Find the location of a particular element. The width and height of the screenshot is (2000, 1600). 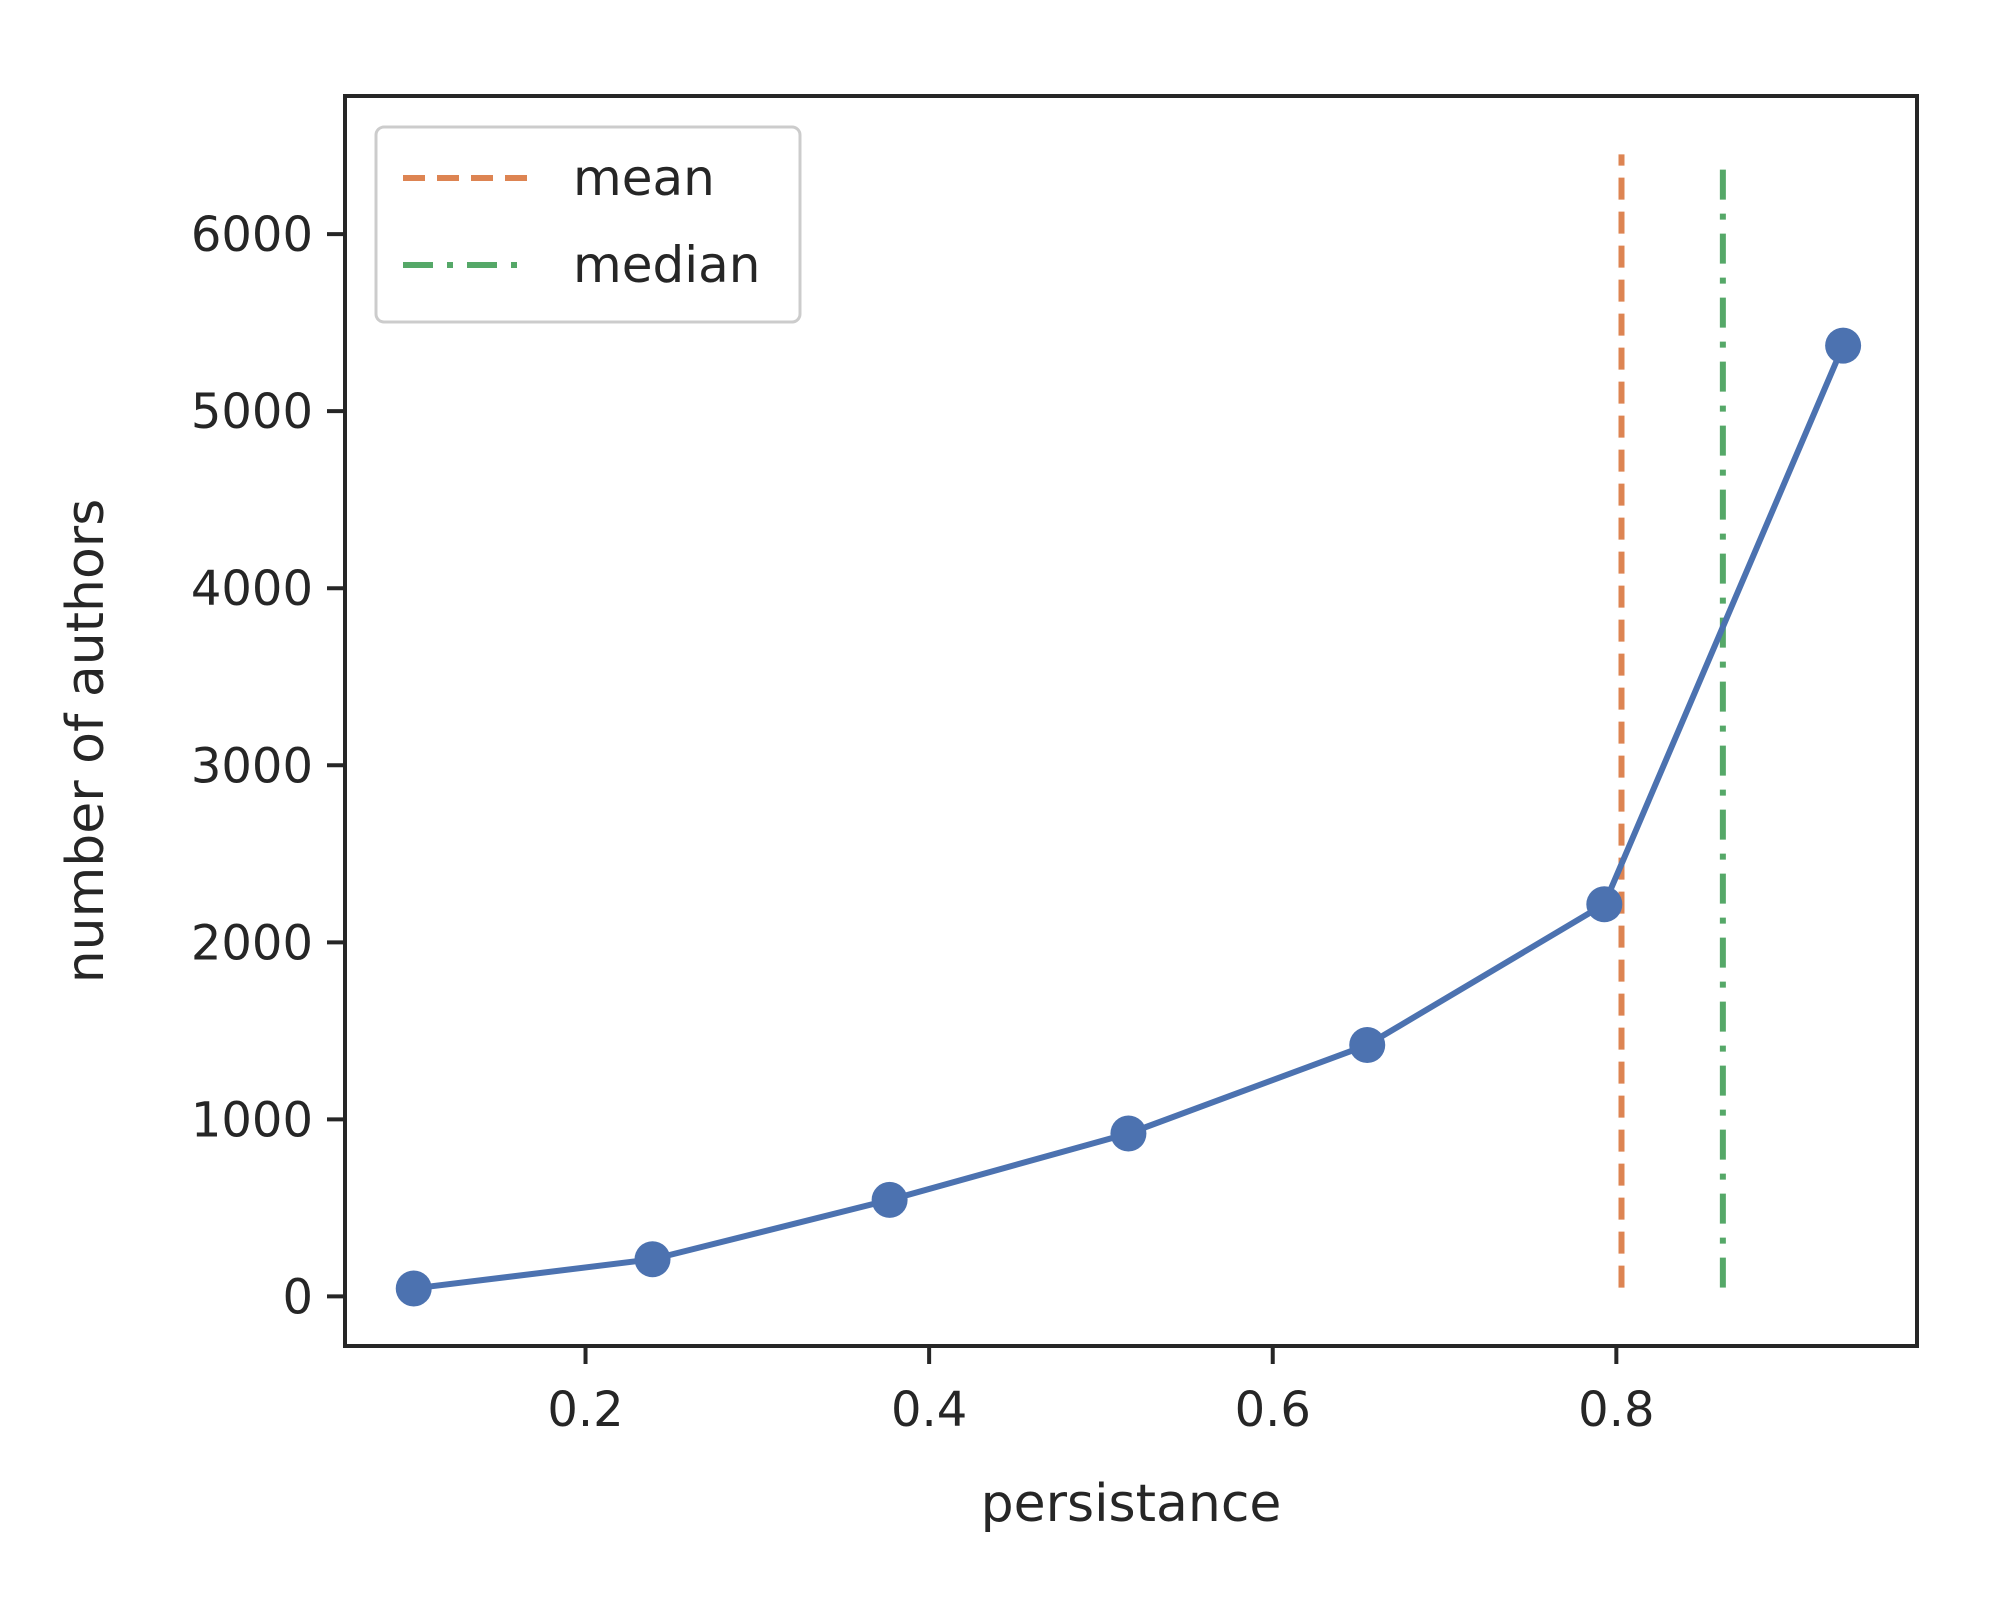

x-axis: 0.2 0.4 0.6 0.8 is located at coordinates (1101, 1392).